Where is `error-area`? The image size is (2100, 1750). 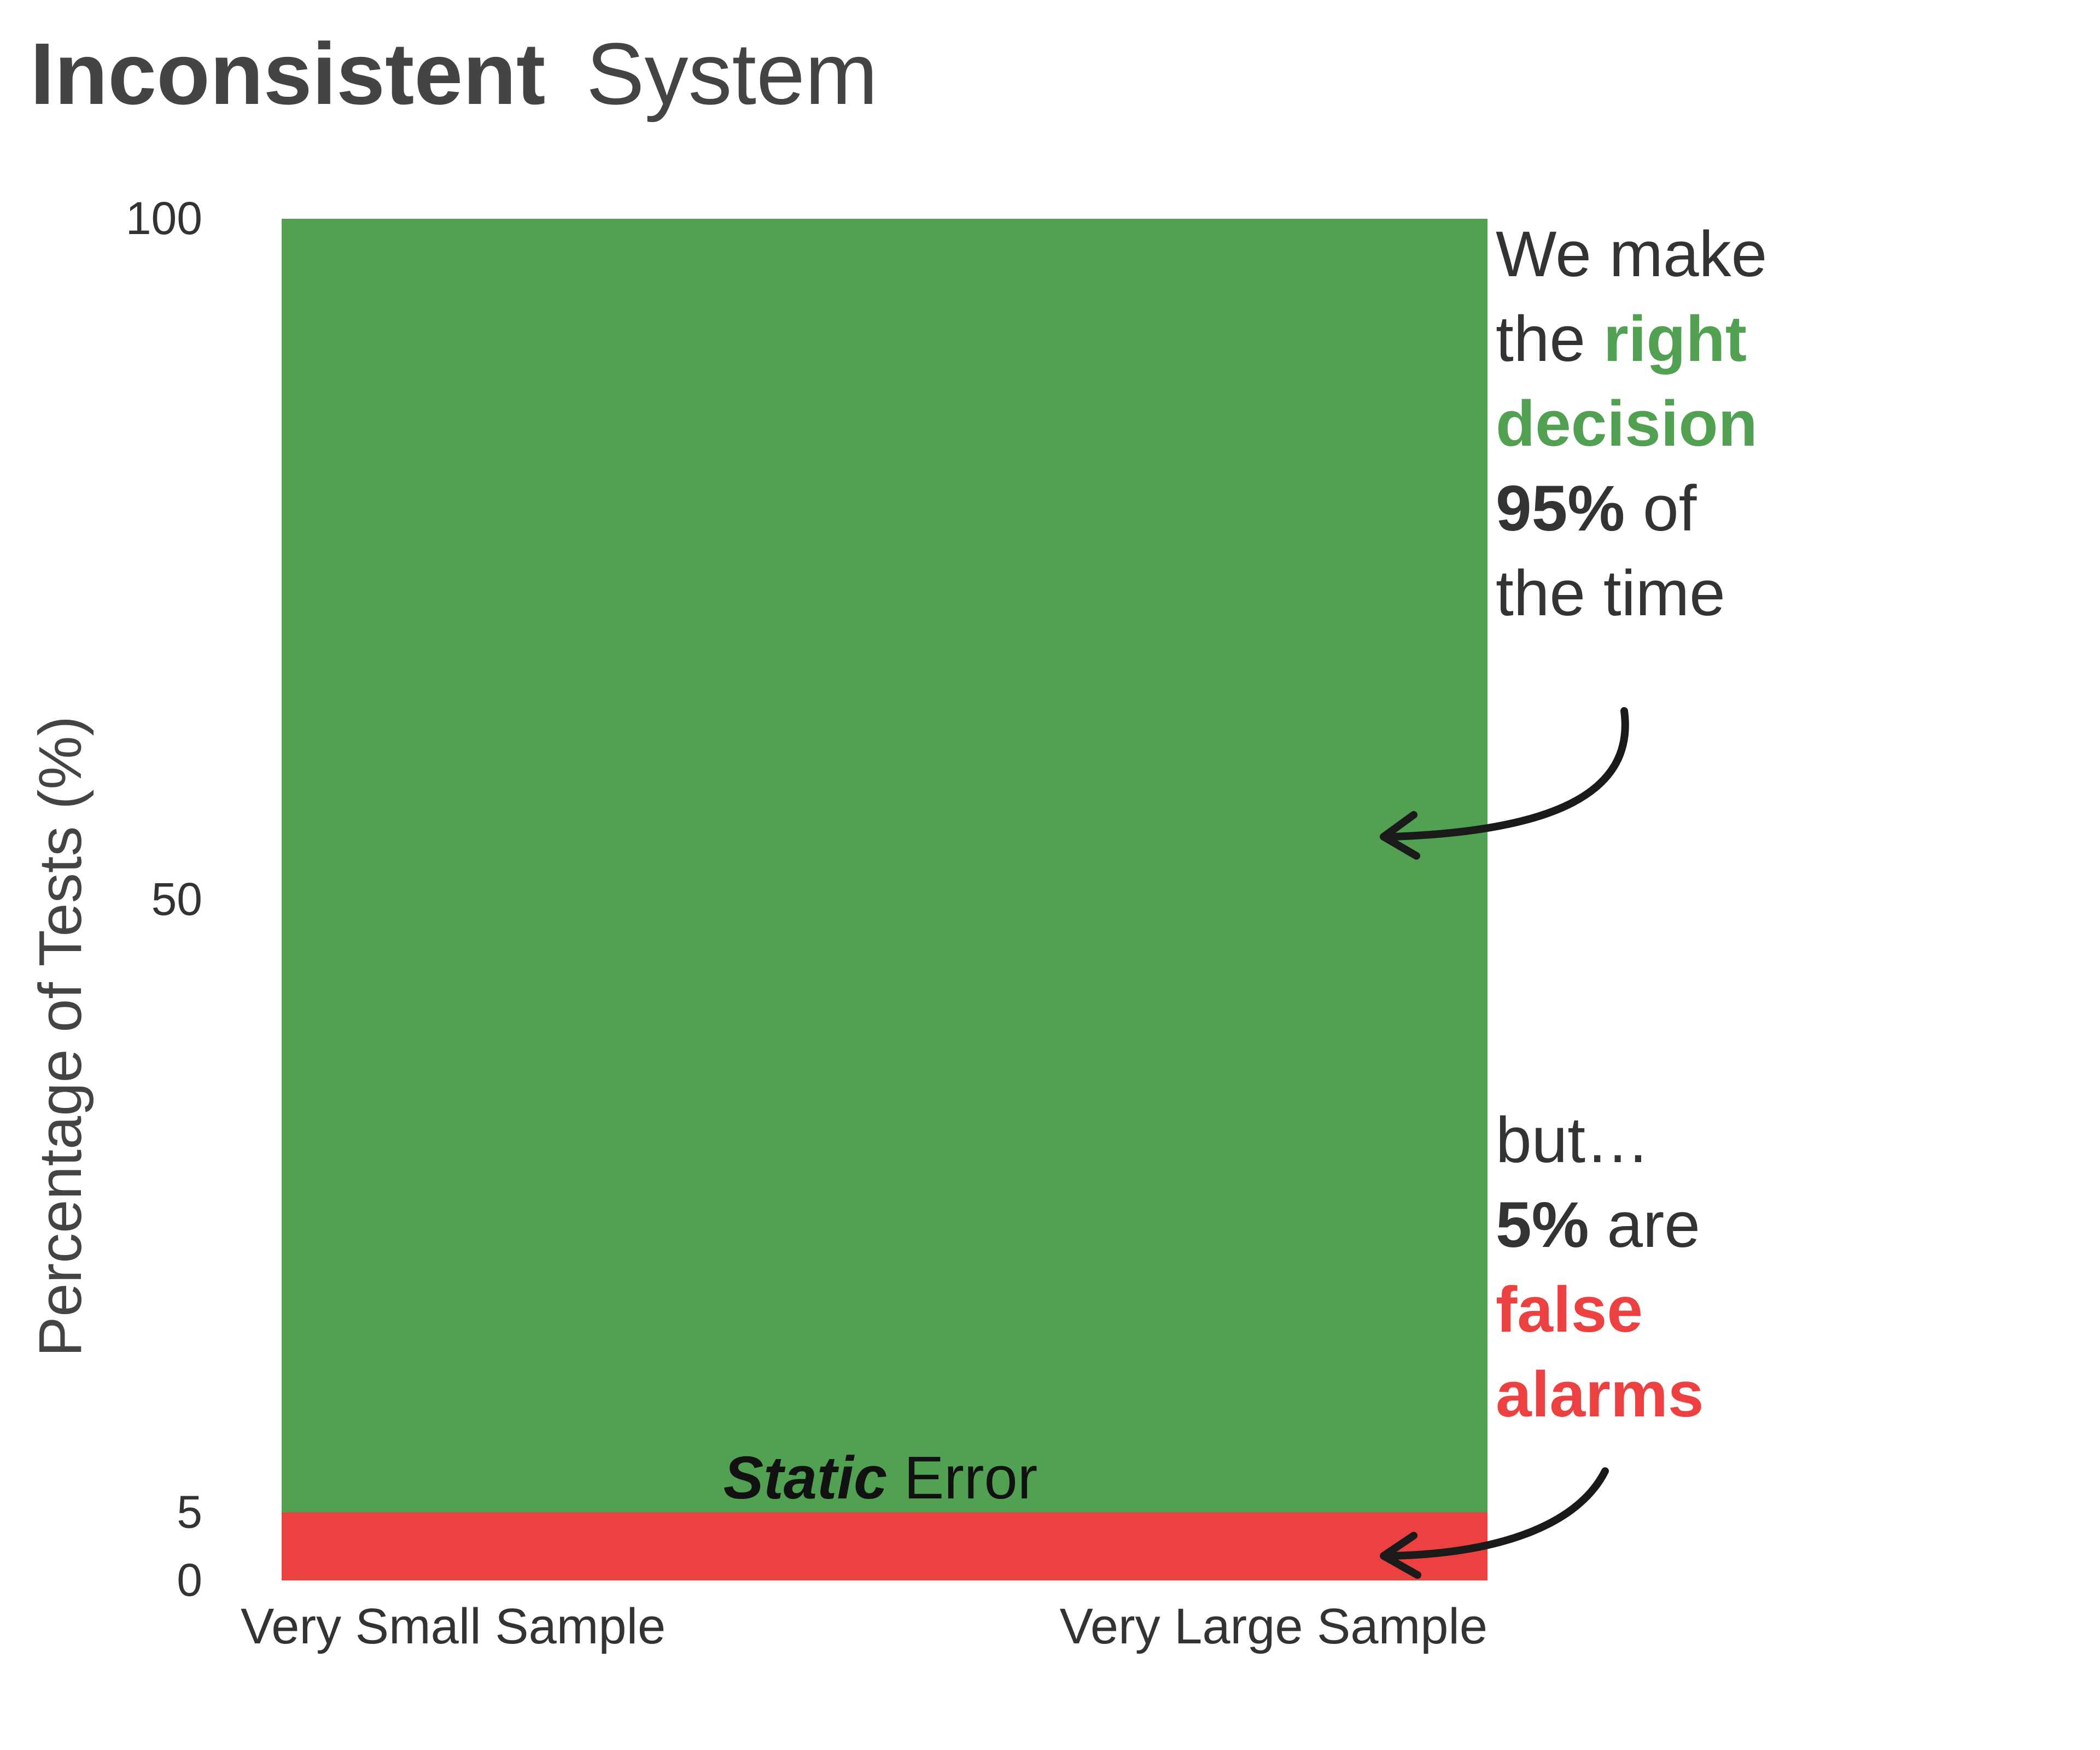 error-area is located at coordinates (885, 1546).